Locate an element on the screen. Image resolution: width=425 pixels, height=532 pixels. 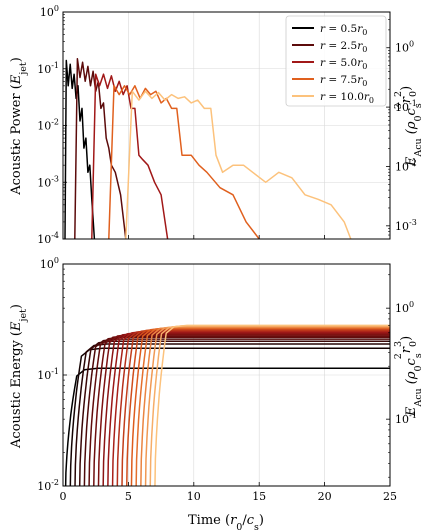
acoustic-power-x-ticks is located at coordinates (226, 237).